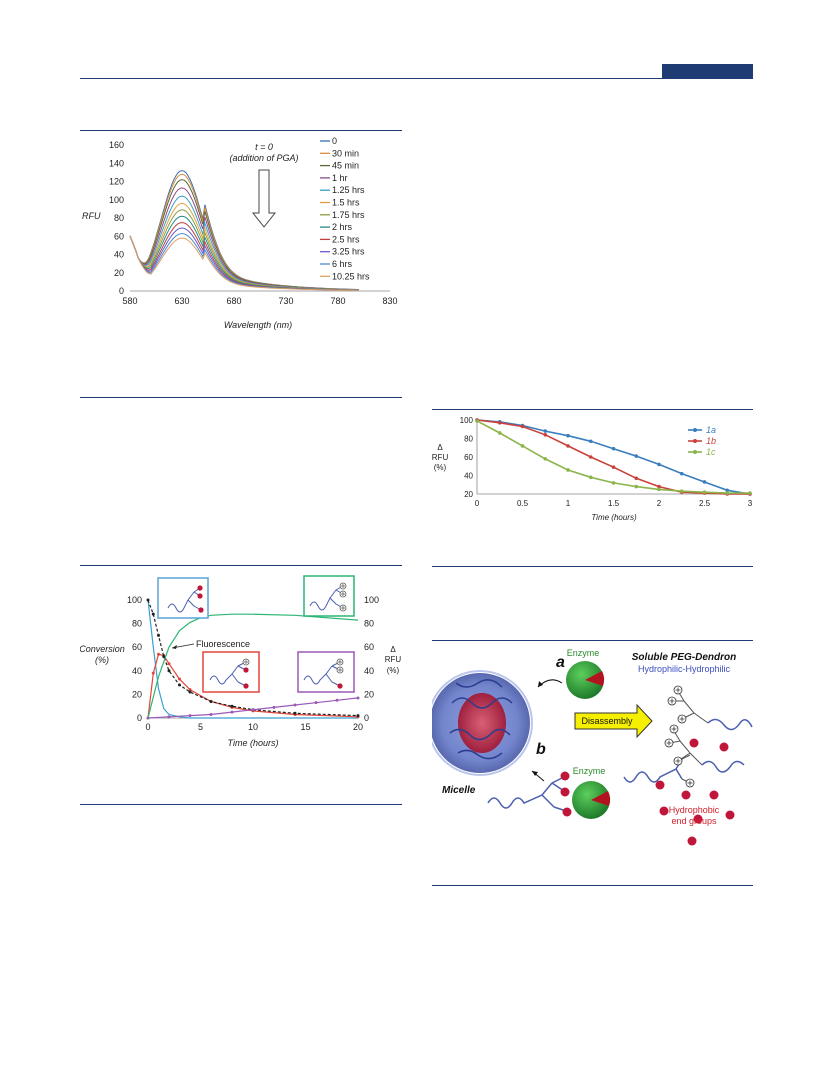 This screenshot has width=833, height=1091. What do you see at coordinates (102, 660) in the screenshot?
I see `chart3-ylabel-left-line2: (%)` at bounding box center [102, 660].